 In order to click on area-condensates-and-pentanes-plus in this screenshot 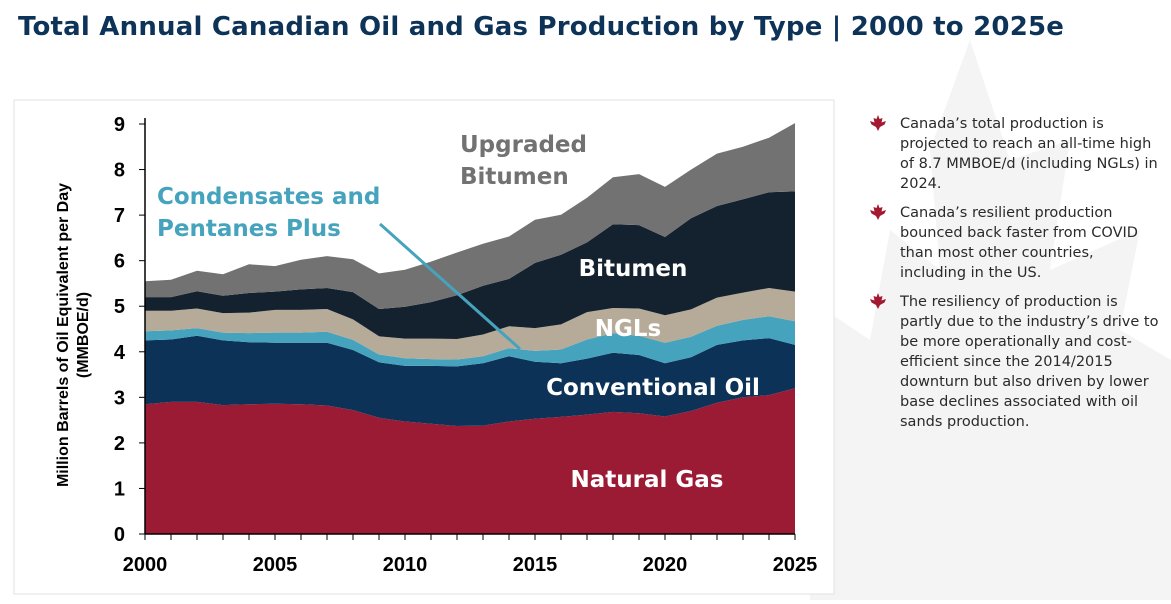, I will do `click(470, 341)`.